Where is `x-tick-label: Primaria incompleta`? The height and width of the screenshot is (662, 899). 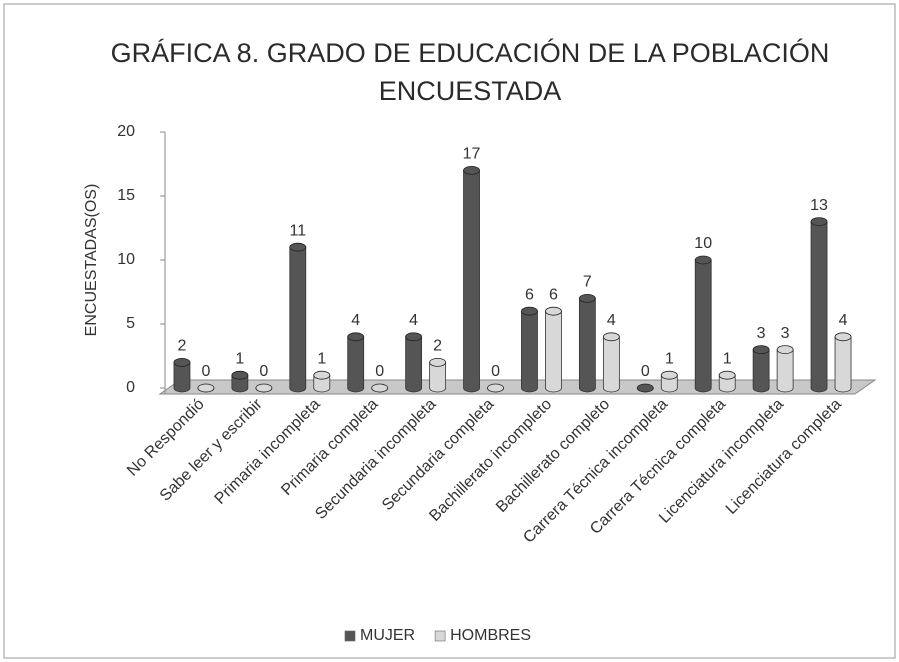 x-tick-label: Primaria incompleta is located at coordinates (268, 452).